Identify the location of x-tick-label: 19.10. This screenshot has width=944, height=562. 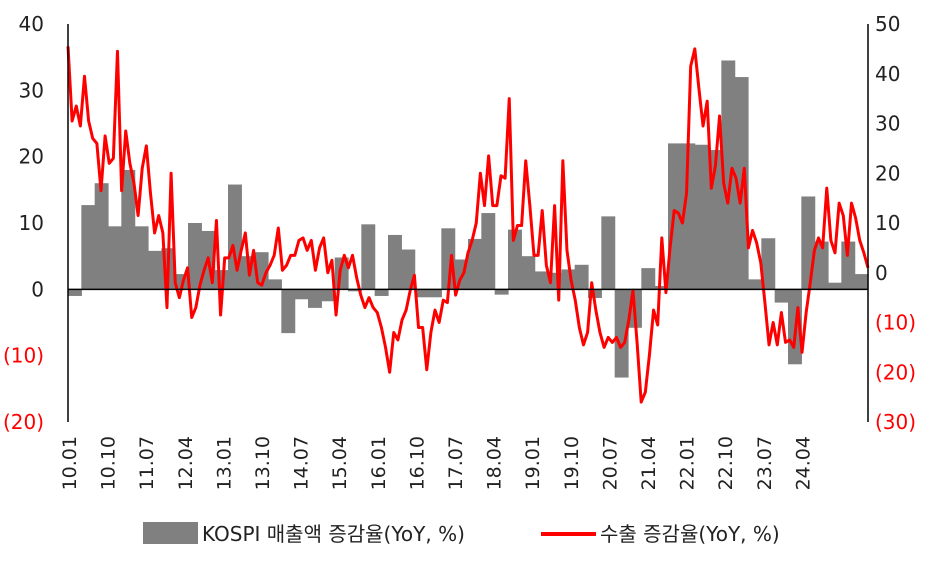
(572, 463).